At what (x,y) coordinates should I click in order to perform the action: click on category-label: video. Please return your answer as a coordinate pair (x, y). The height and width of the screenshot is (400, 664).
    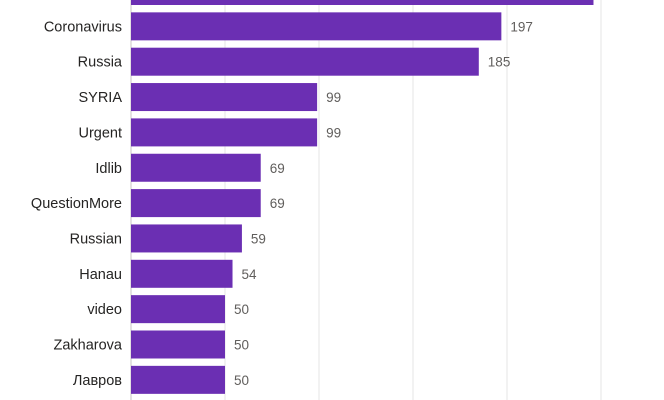
    Looking at the image, I should click on (104, 310).